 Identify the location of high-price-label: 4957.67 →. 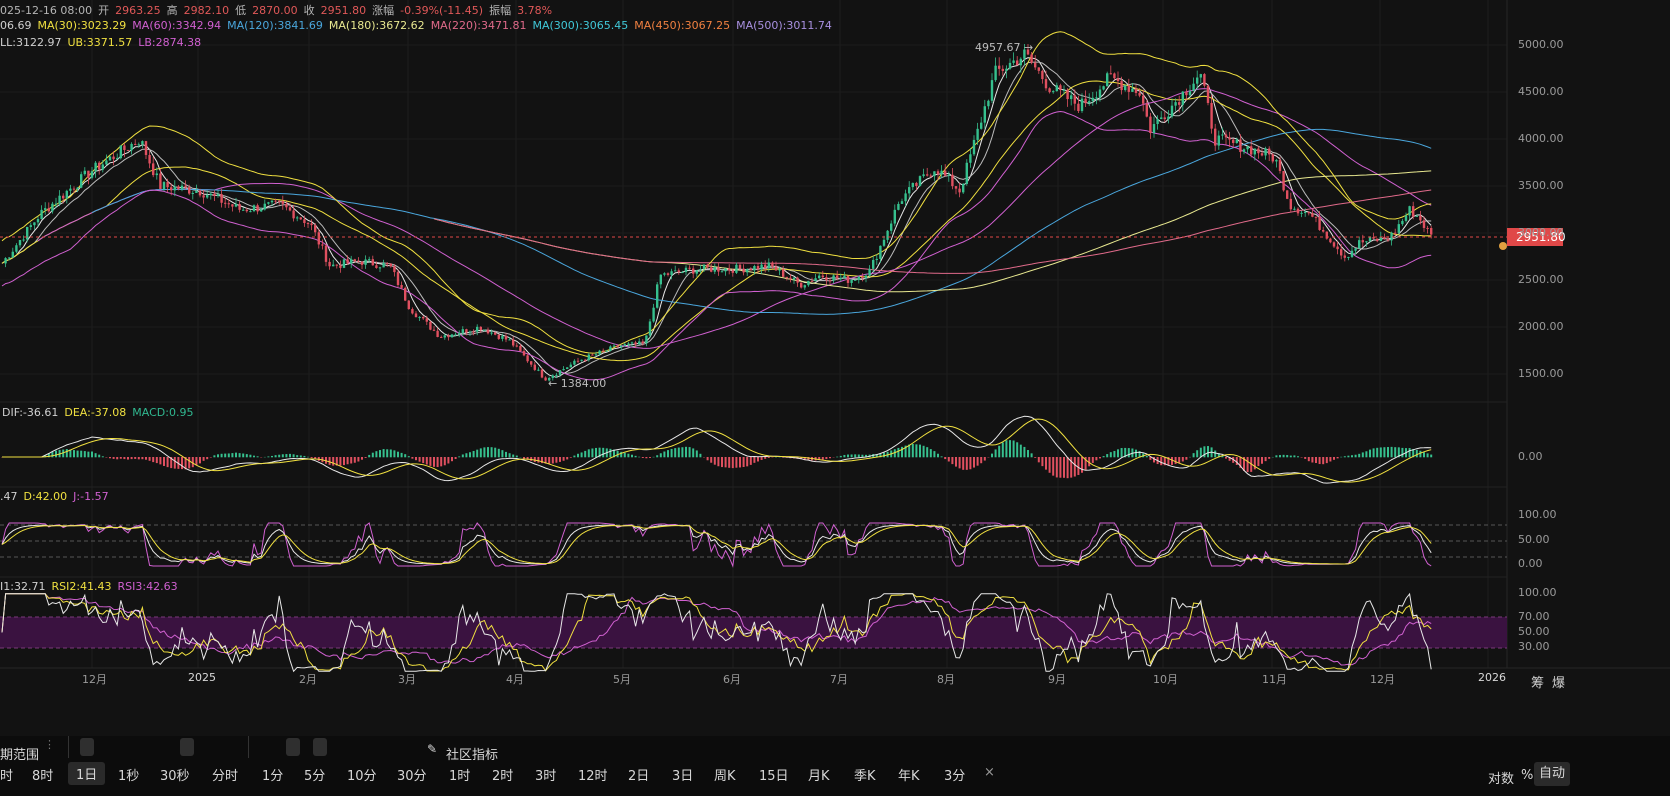
(1004, 47).